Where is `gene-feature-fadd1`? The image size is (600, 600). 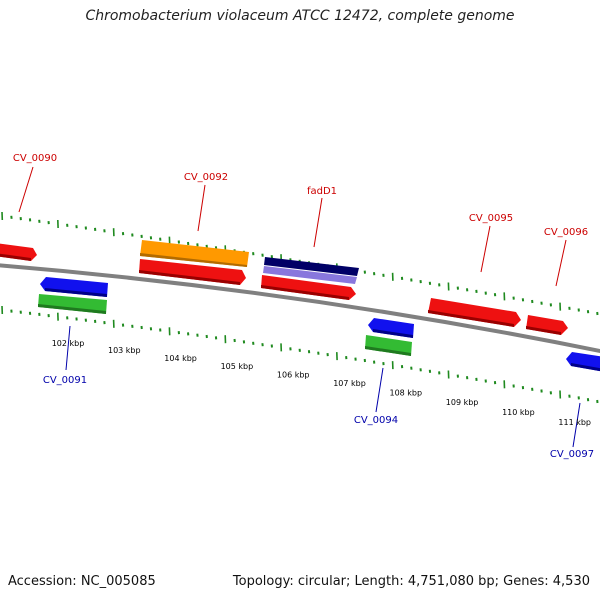 gene-feature-fadd1 is located at coordinates (311, 270).